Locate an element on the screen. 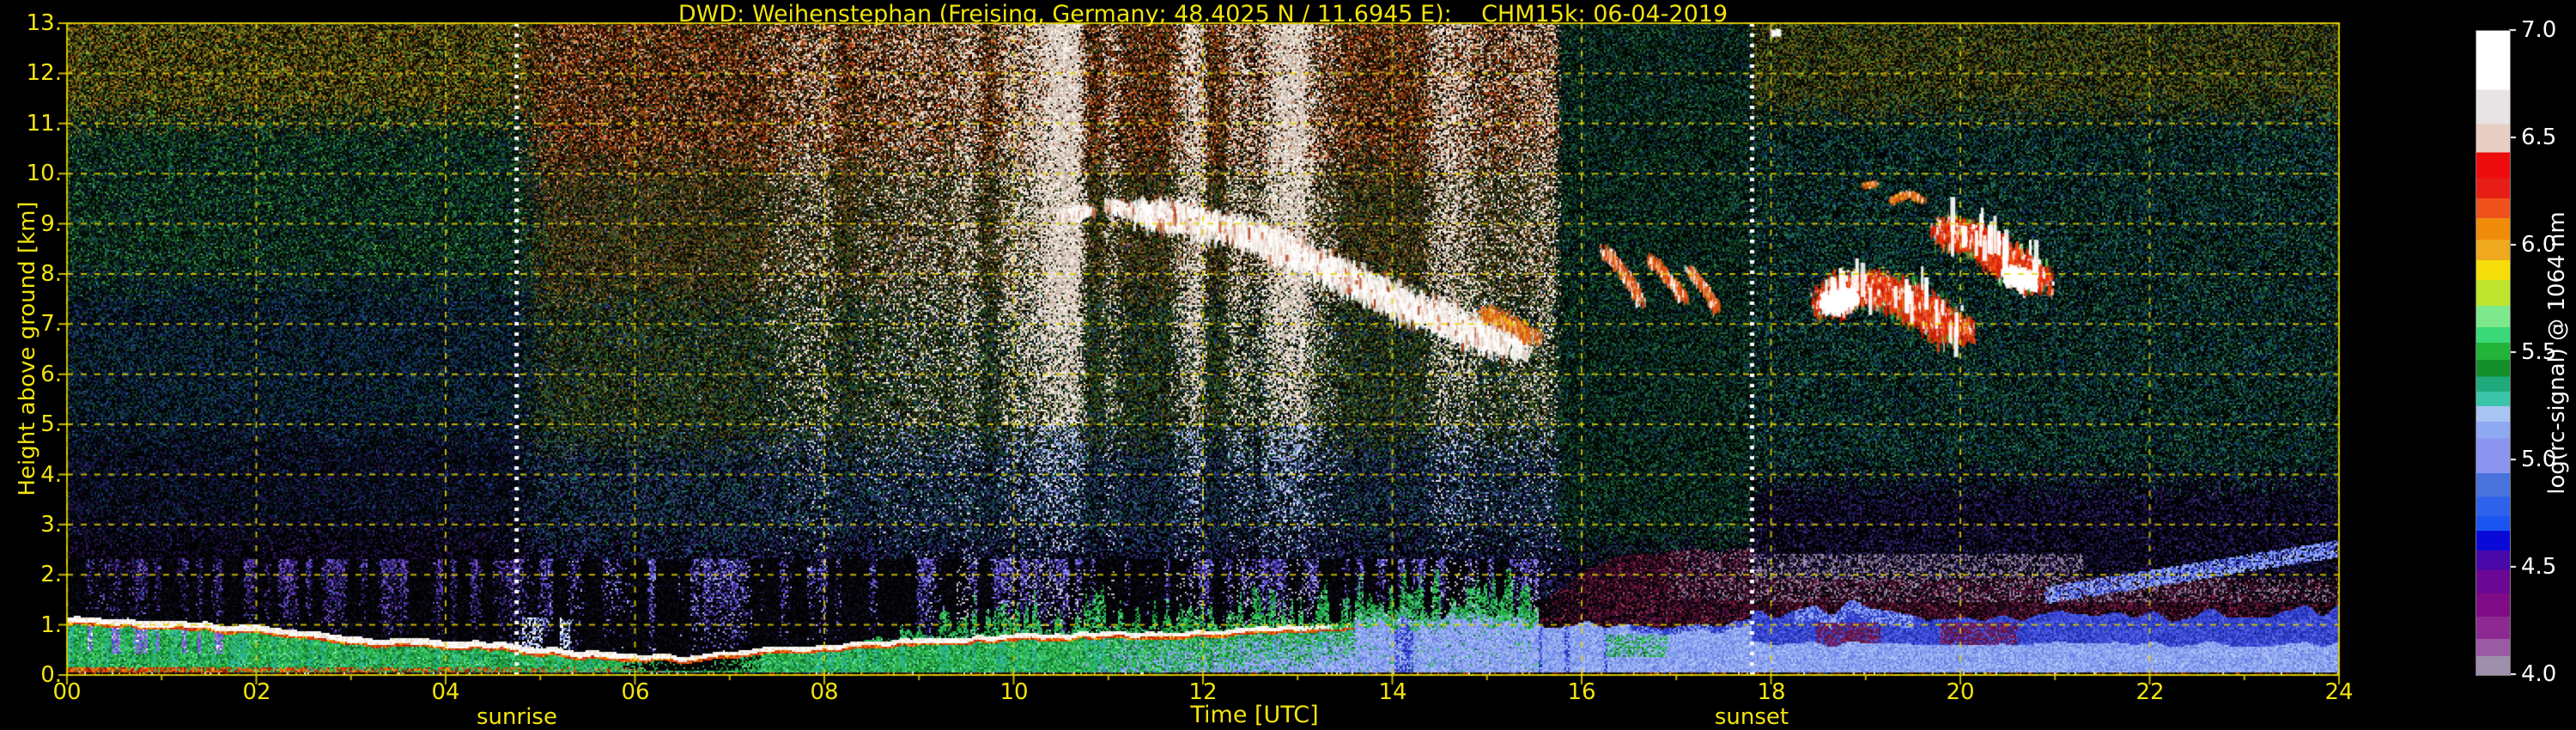  colorbar-tick-4.5: 4.5 is located at coordinates (2539, 567).